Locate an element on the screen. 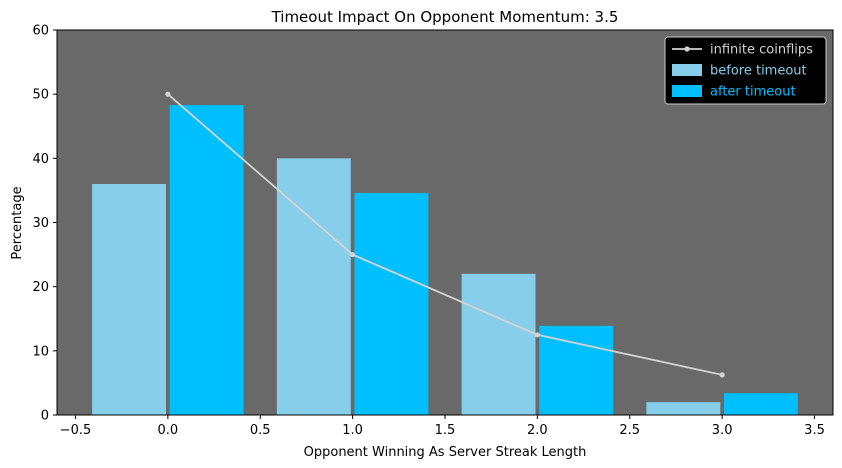  y-tick-label: 60 is located at coordinates (40, 31).